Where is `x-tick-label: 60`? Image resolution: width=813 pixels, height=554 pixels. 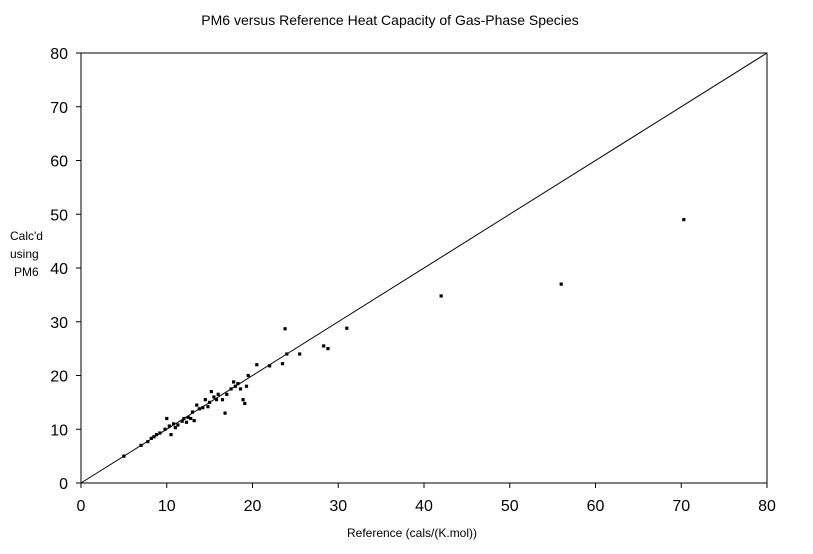 x-tick-label: 60 is located at coordinates (596, 506).